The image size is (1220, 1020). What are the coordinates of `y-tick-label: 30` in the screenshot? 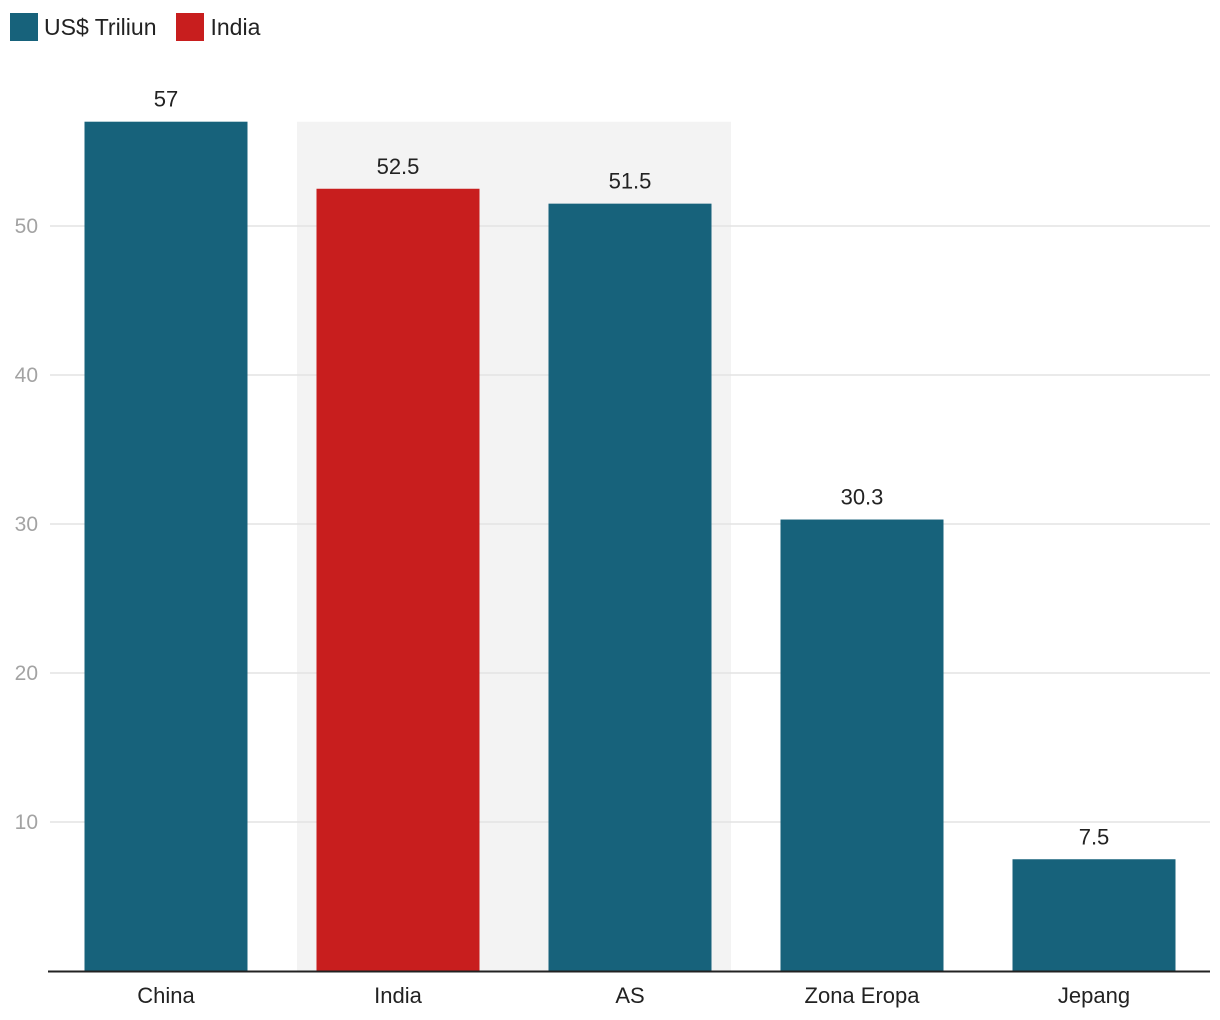 It's located at (26, 524).